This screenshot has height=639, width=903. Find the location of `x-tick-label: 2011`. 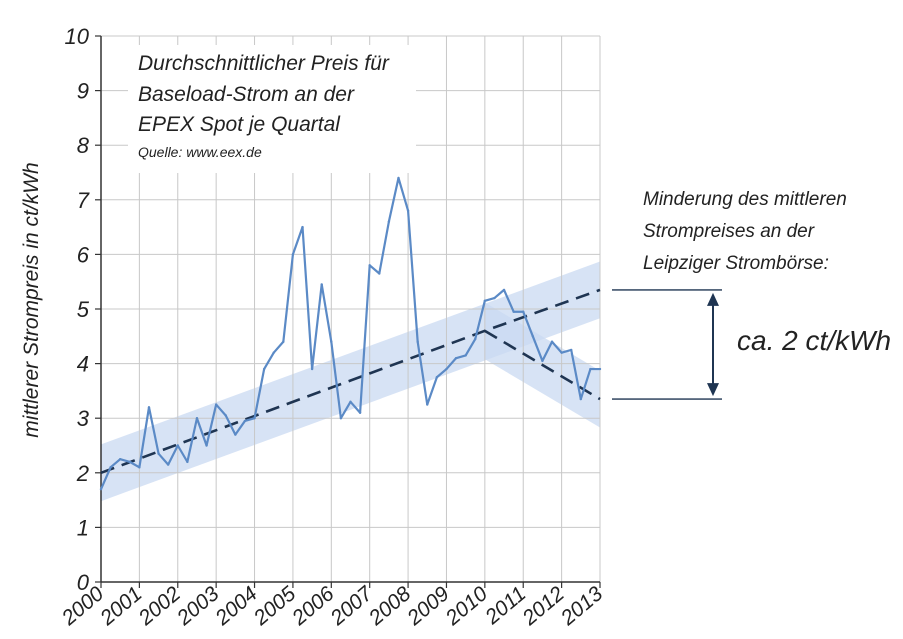

x-tick-label: 2011 is located at coordinates (505, 605).